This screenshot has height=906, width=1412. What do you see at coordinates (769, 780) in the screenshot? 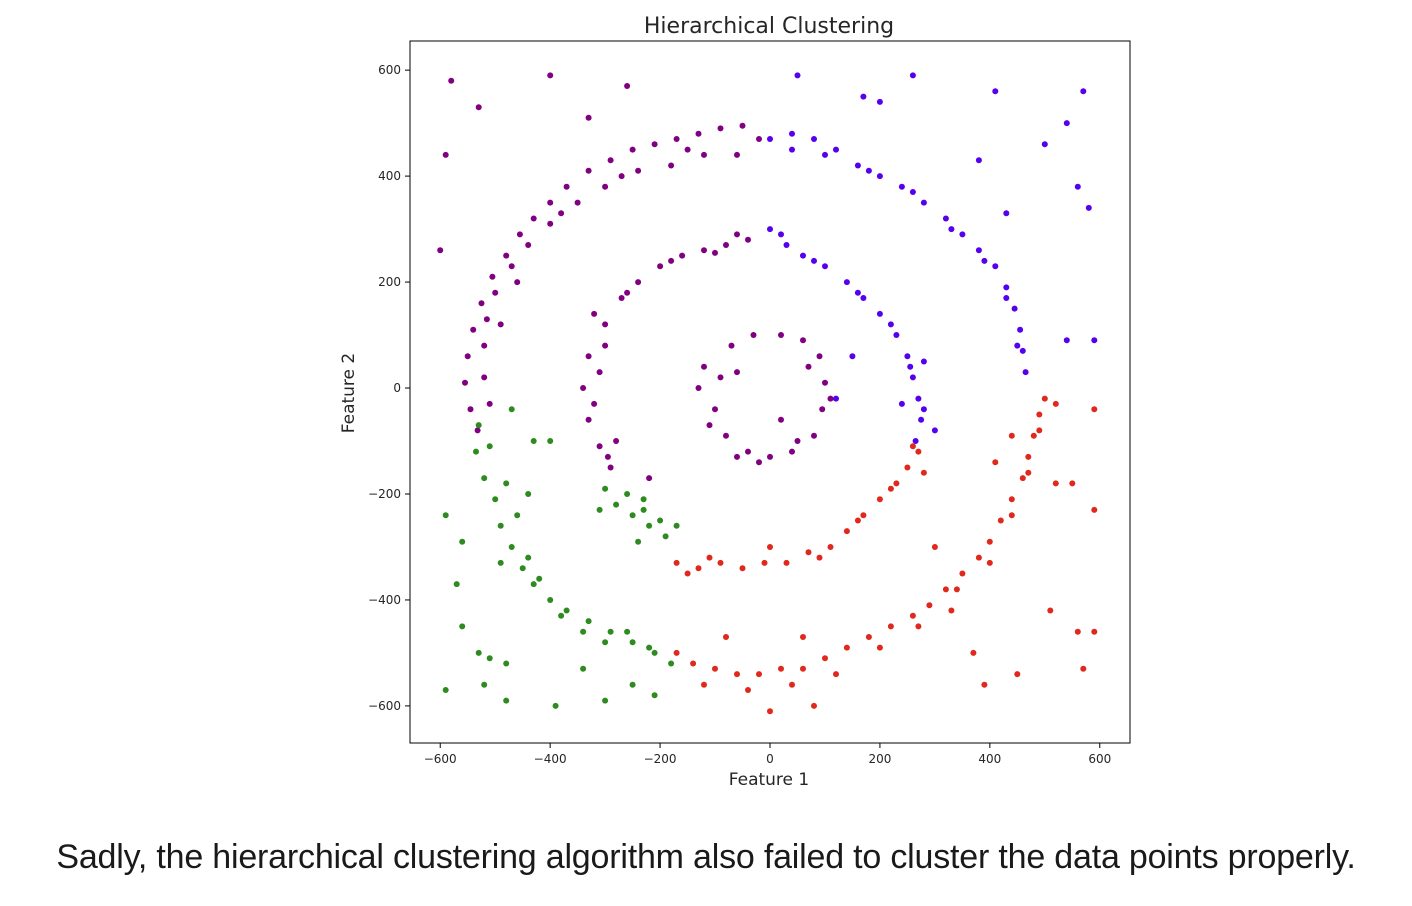
I see `x-axis-label: Feature 1` at bounding box center [769, 780].